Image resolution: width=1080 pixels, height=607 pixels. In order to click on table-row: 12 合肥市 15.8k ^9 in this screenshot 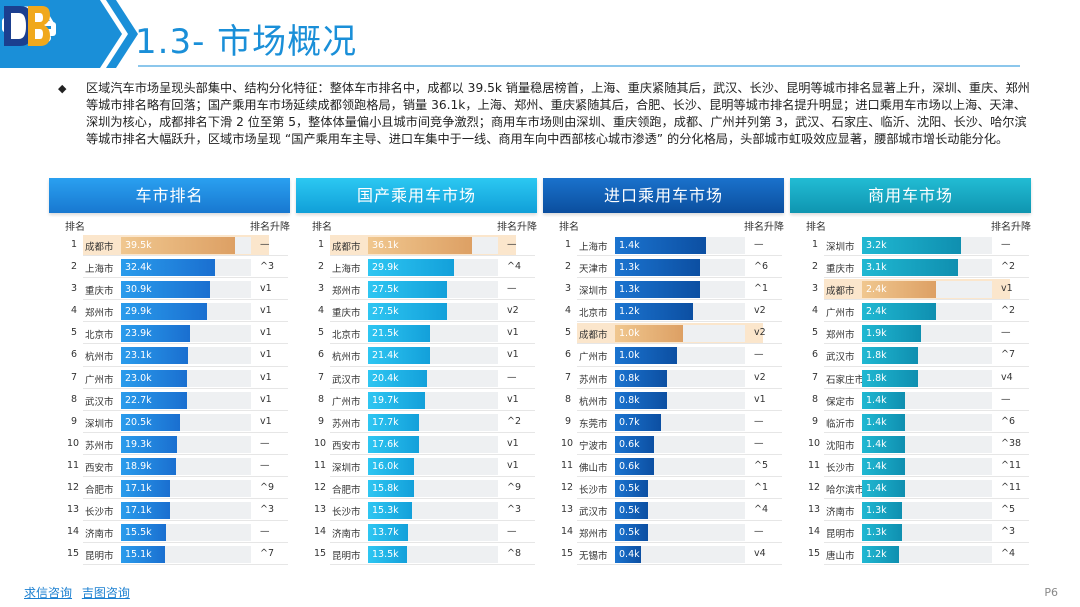, I will do `click(416, 488)`.